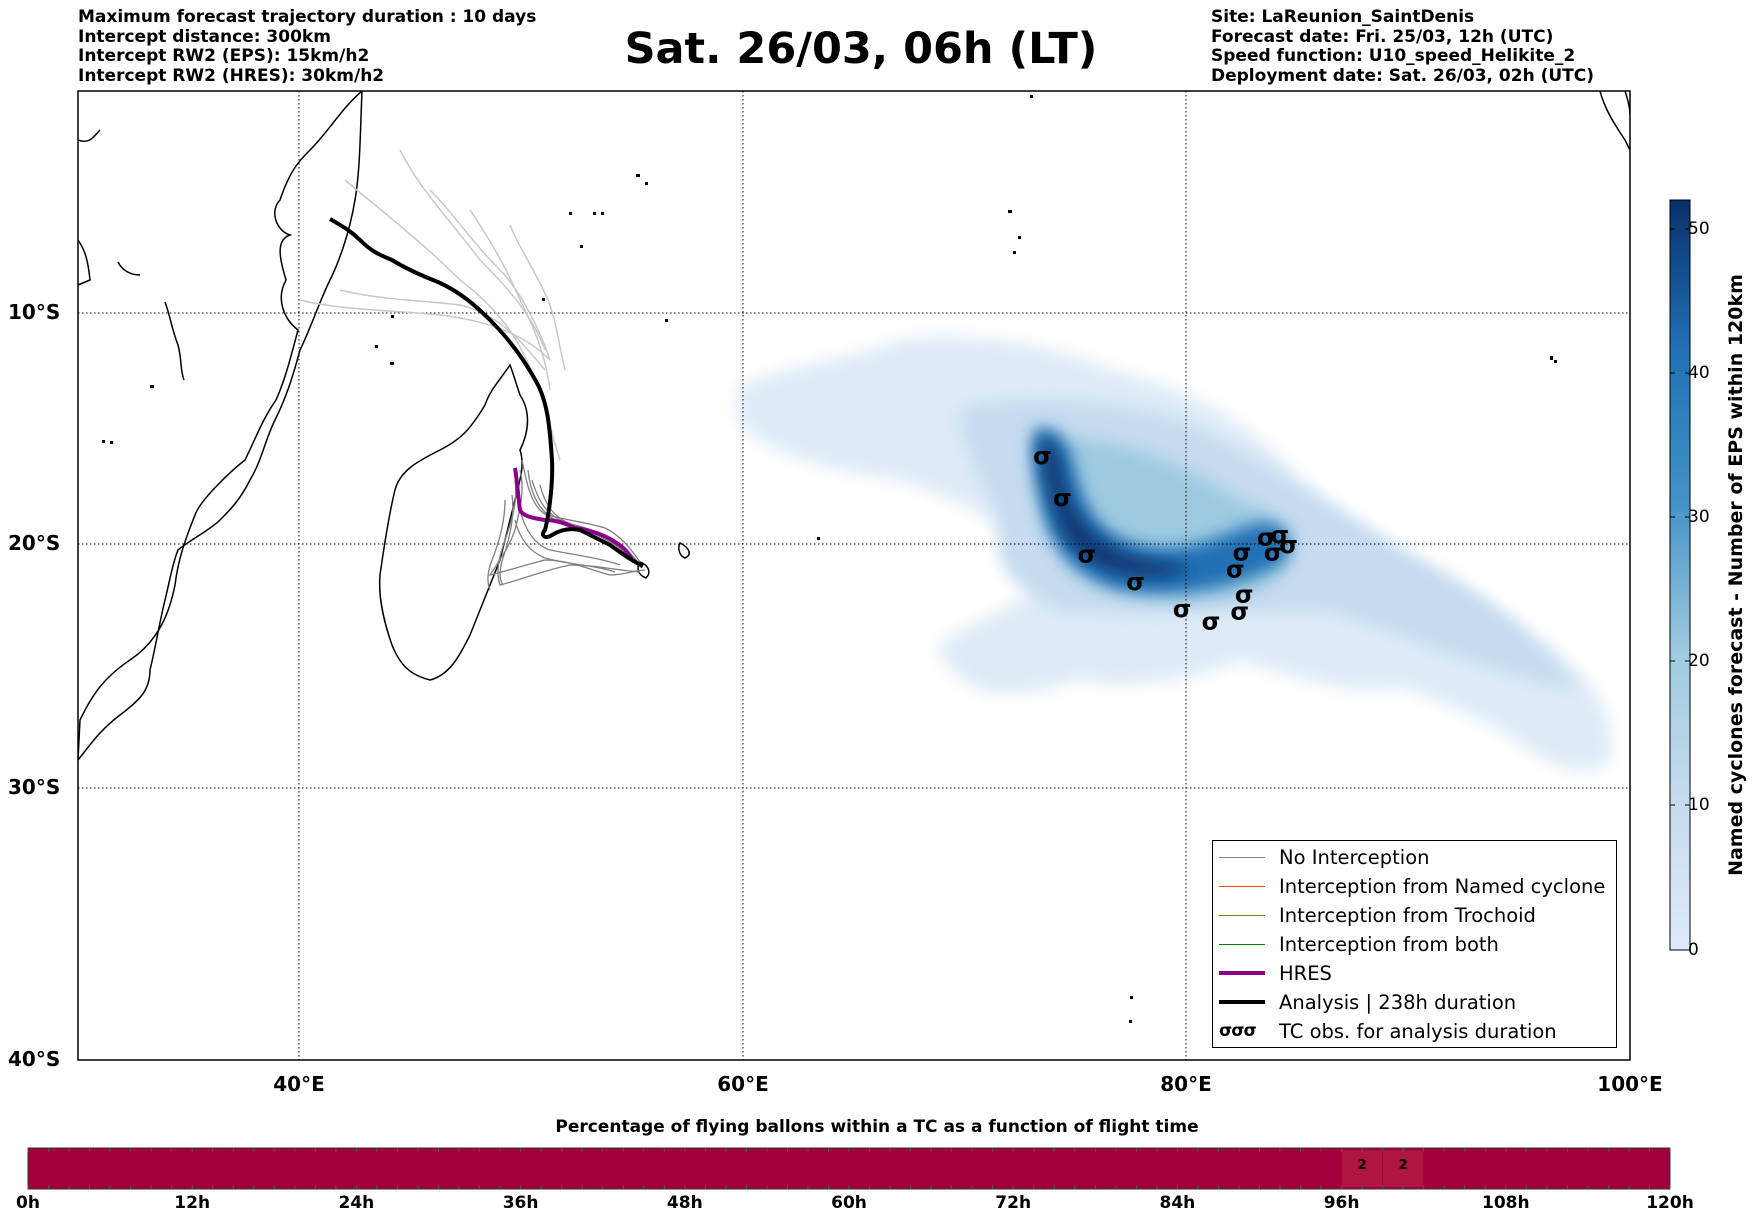 This screenshot has width=1754, height=1223. What do you see at coordinates (1305, 973) in the screenshot?
I see `legend-label: HRES` at bounding box center [1305, 973].